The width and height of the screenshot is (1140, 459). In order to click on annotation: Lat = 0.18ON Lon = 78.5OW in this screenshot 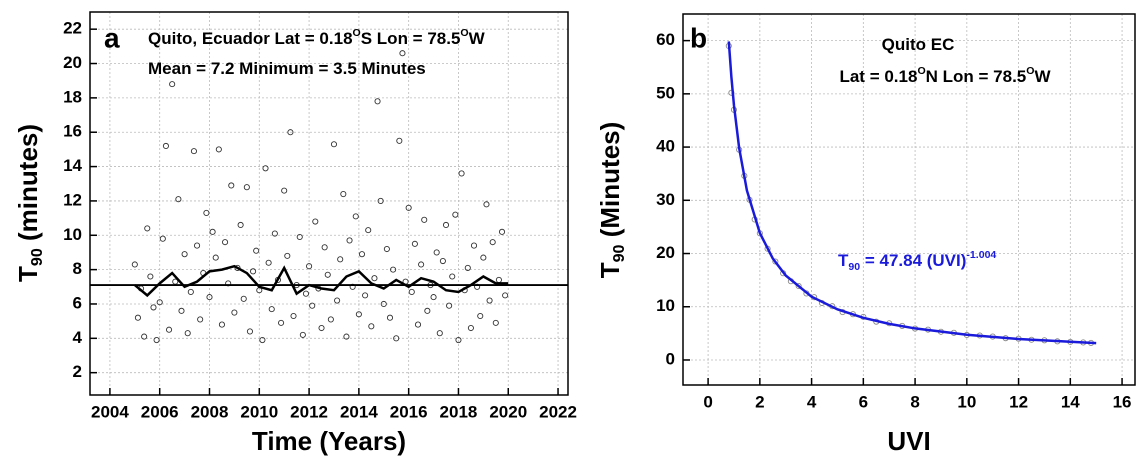, I will do `click(945, 76)`.